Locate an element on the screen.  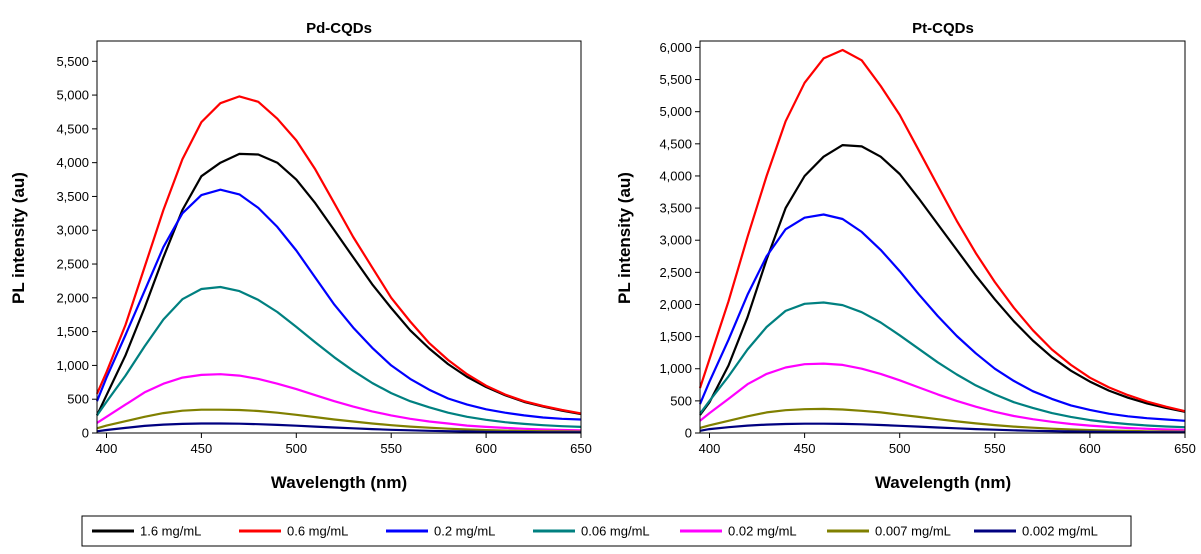
legend-label: 0.06 mg/mL is located at coordinates (615, 531).